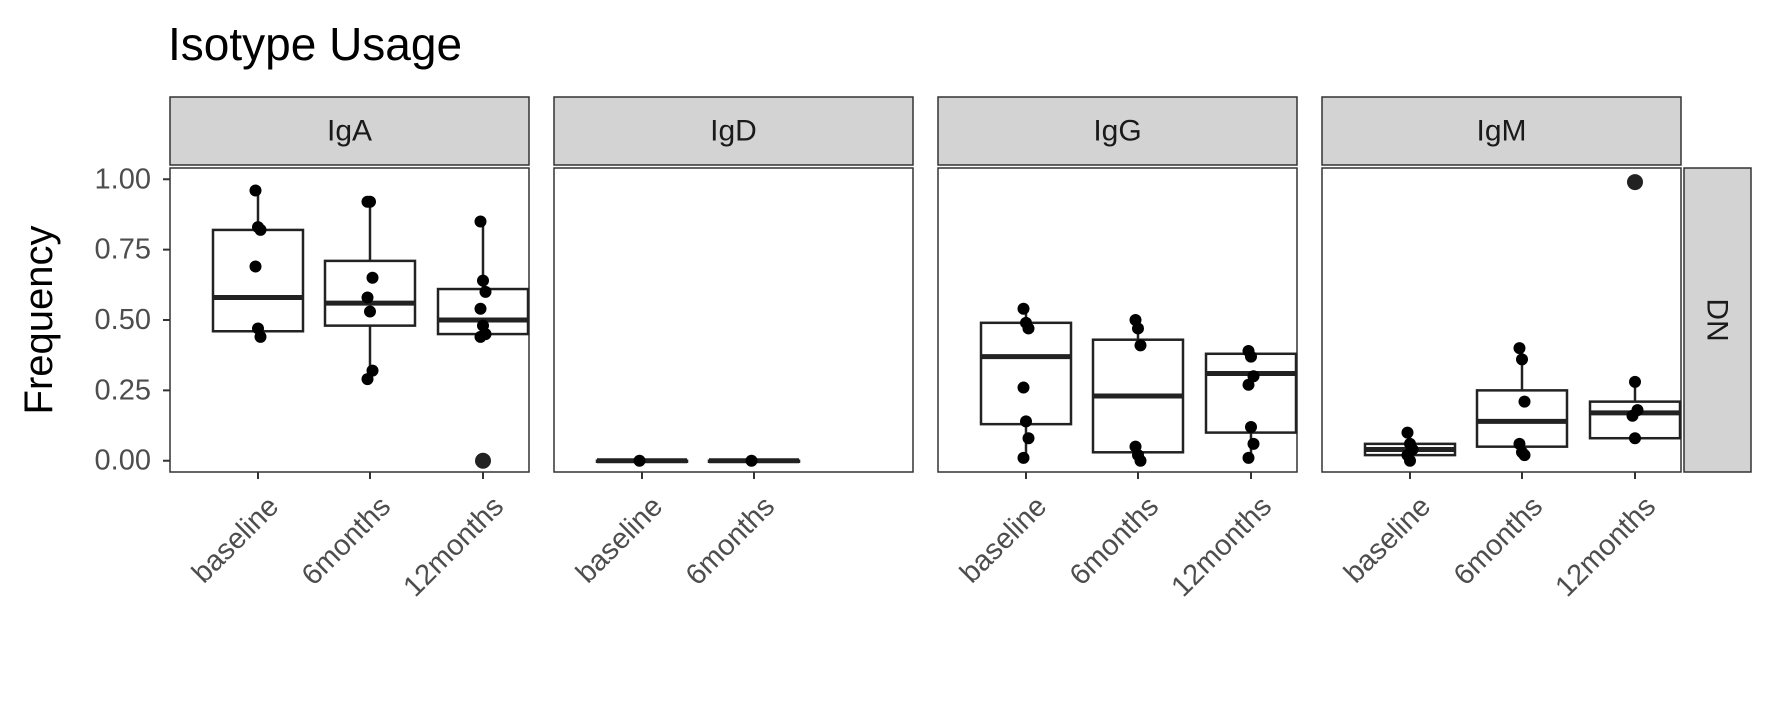  I want to click on facet-strip-label: IgG, so click(1117, 131).